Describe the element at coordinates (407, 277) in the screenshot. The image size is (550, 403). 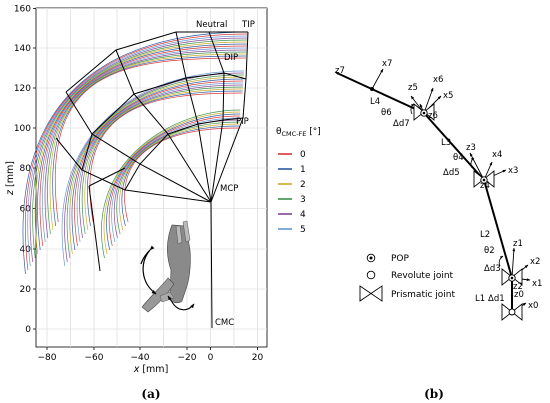
I see `panel-b-legend: POP Revolute joint Prismatic joint` at that location.